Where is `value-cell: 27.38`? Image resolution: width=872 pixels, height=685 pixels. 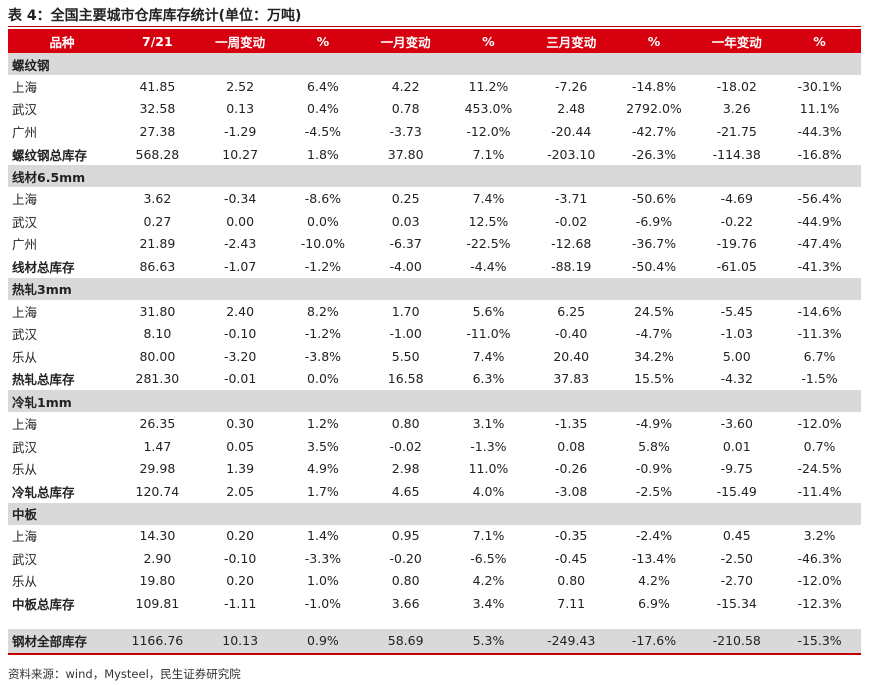 value-cell: 27.38 is located at coordinates (157, 131).